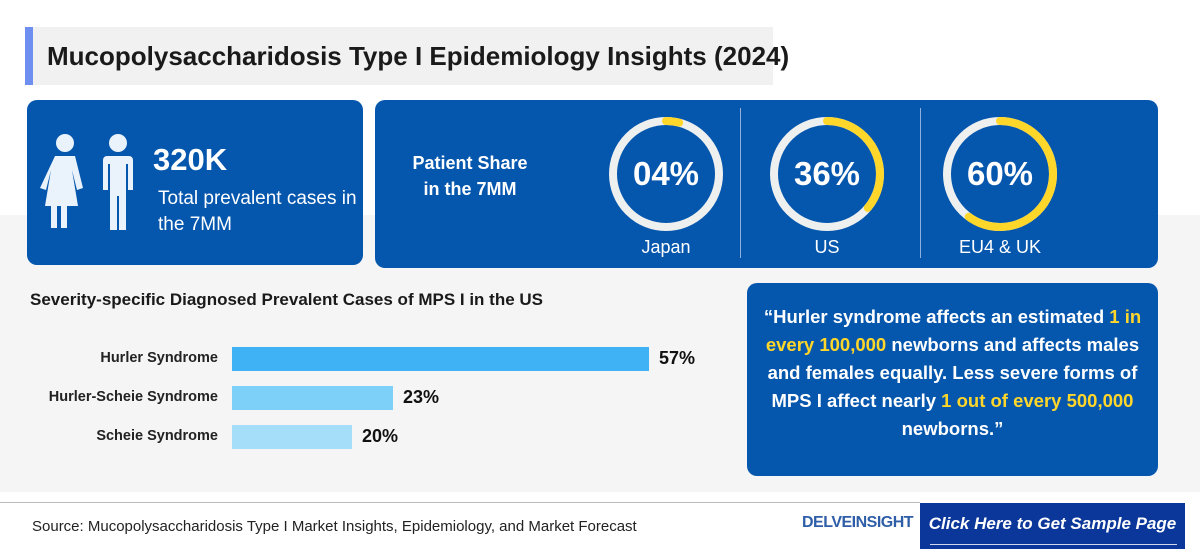 The width and height of the screenshot is (1200, 549). What do you see at coordinates (827, 247) in the screenshot?
I see `donut-label: US` at bounding box center [827, 247].